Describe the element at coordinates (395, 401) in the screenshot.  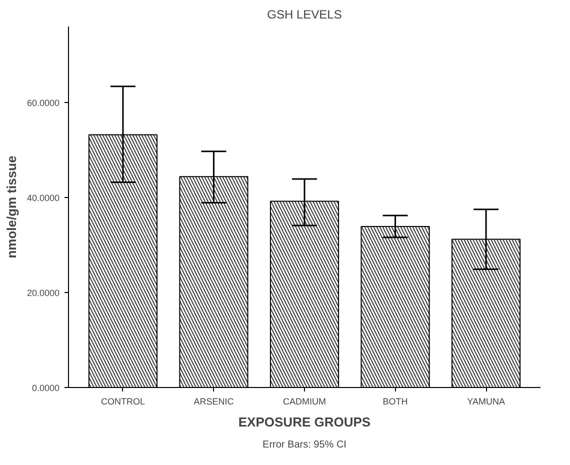
I see `x-tick-label: BOTH` at that location.